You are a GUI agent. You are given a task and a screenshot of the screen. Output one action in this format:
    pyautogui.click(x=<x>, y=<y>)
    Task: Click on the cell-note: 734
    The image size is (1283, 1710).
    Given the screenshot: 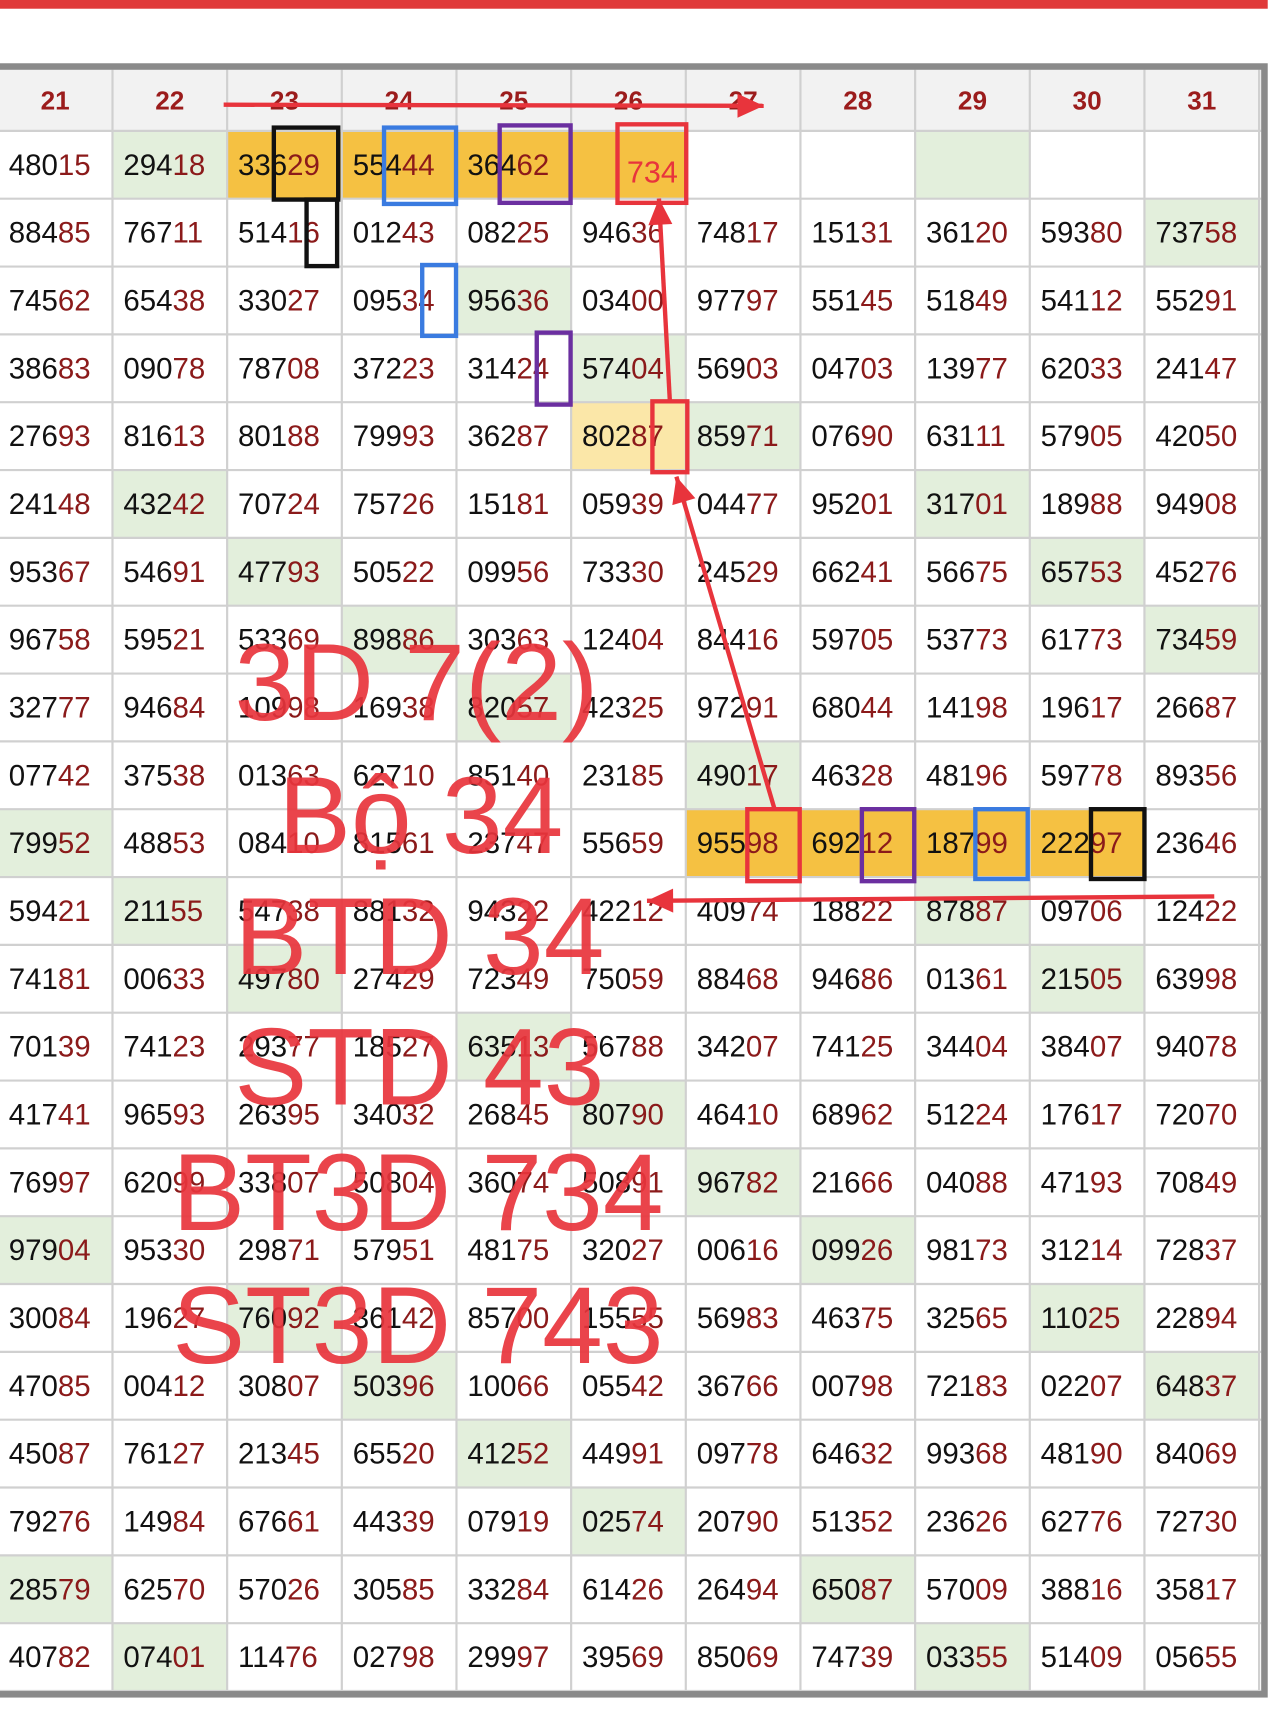 What is the action you would take?
    pyautogui.click(x=652, y=172)
    